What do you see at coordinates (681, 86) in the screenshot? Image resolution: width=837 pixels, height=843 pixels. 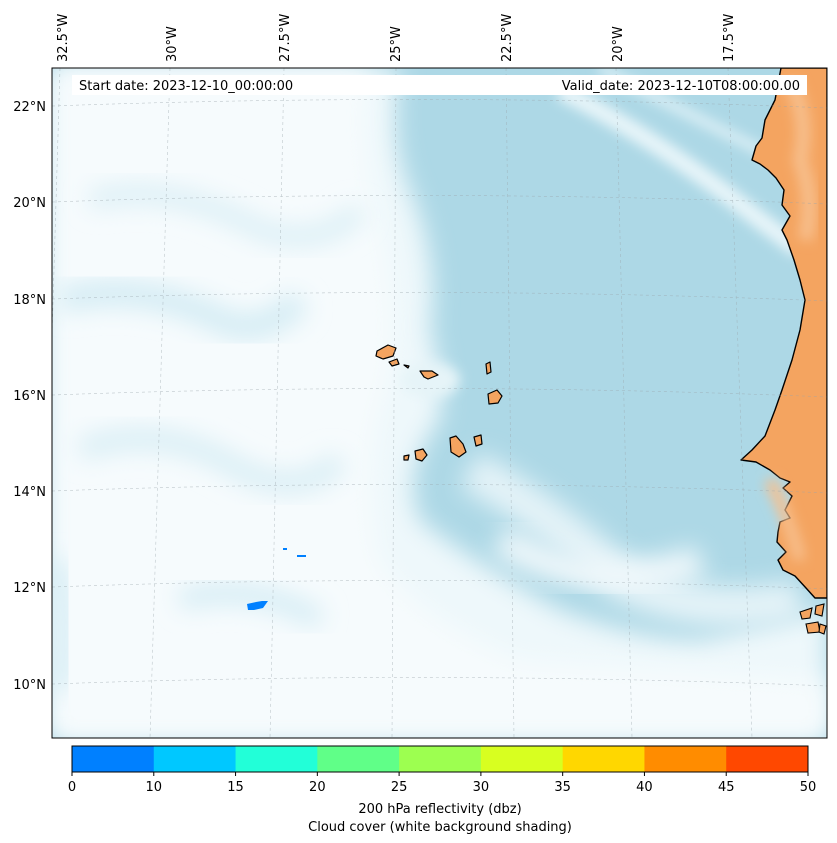 I see `valid-date-label: Valid_date: 2023-12-10T08:00:00.00` at bounding box center [681, 86].